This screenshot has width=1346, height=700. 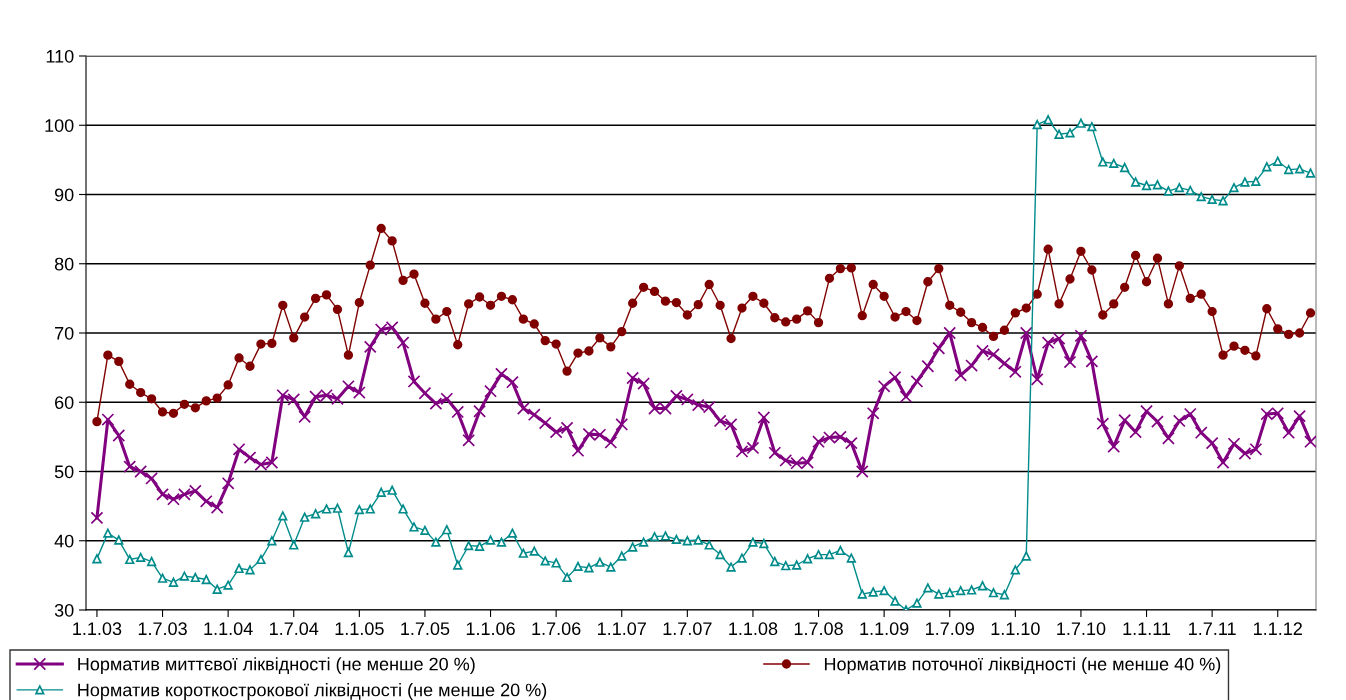 What do you see at coordinates (1015, 629) in the screenshot?
I see `x-tick-label: 1.1.10` at bounding box center [1015, 629].